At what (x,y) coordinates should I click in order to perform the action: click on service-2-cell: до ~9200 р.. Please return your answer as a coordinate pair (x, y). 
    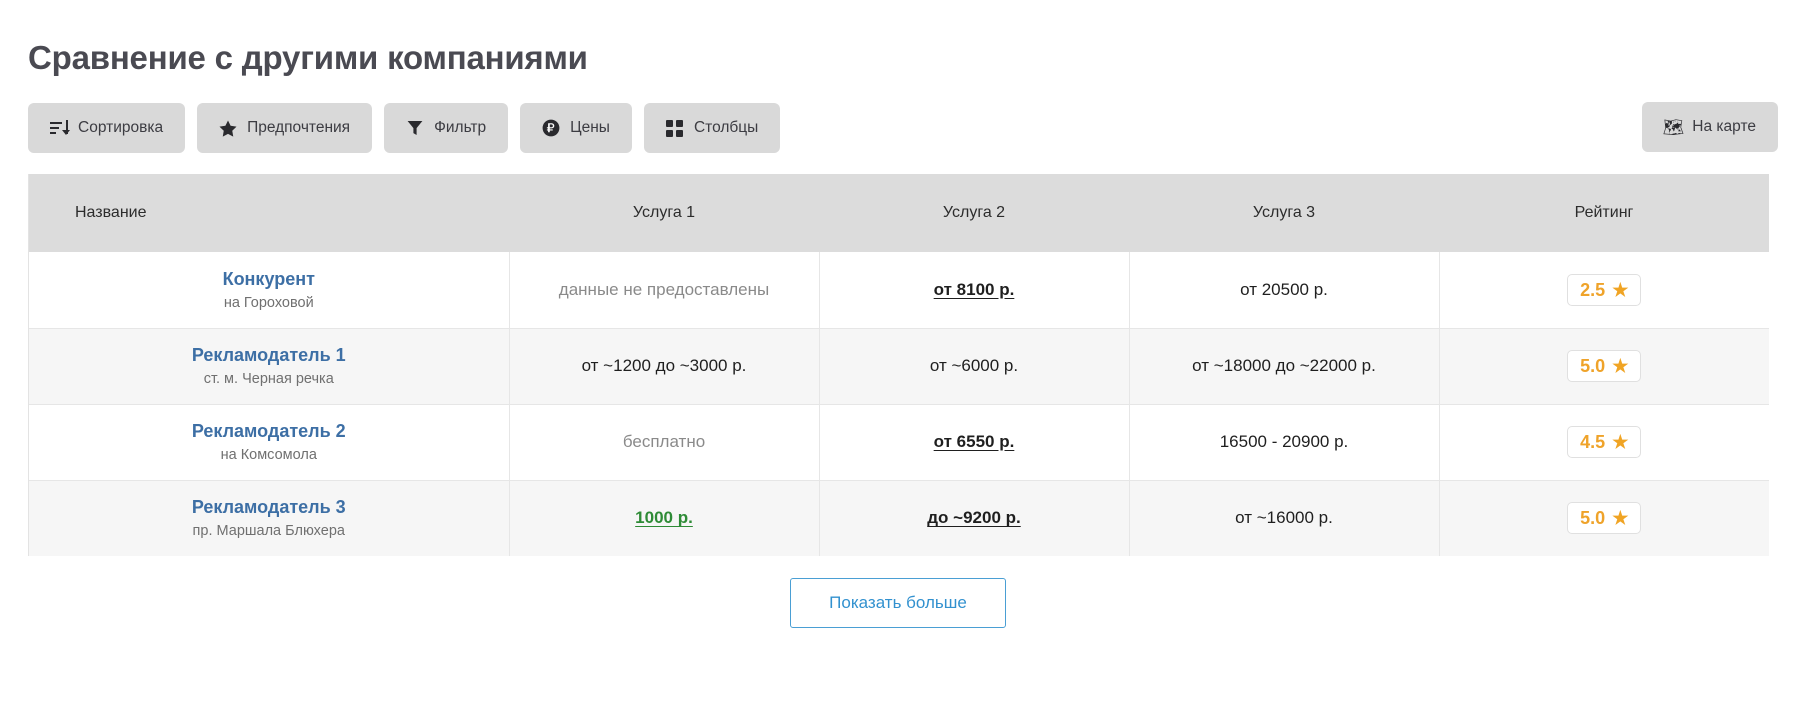
    Looking at the image, I should click on (974, 518).